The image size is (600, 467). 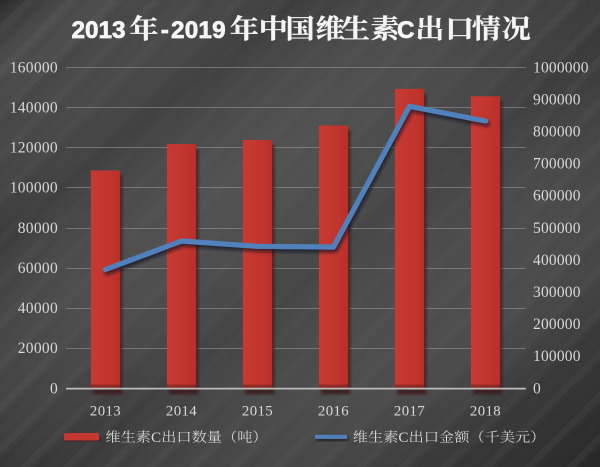 What do you see at coordinates (257, 411) in the screenshot?
I see `svg-text: 2015` at bounding box center [257, 411].